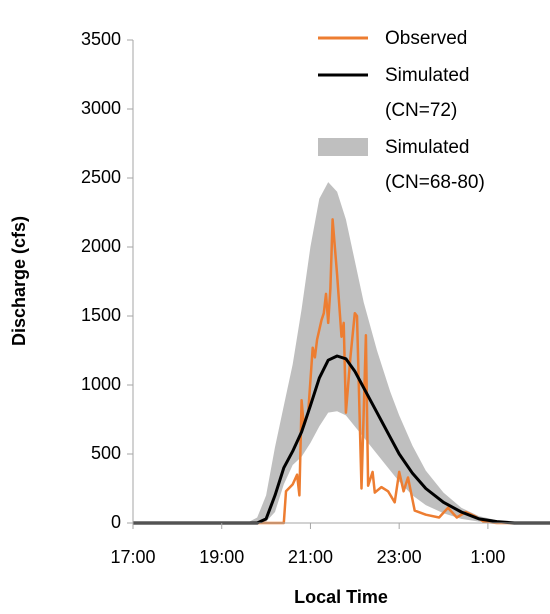  What do you see at coordinates (101, 177) in the screenshot?
I see `y-tick-label: 2500` at bounding box center [101, 177].